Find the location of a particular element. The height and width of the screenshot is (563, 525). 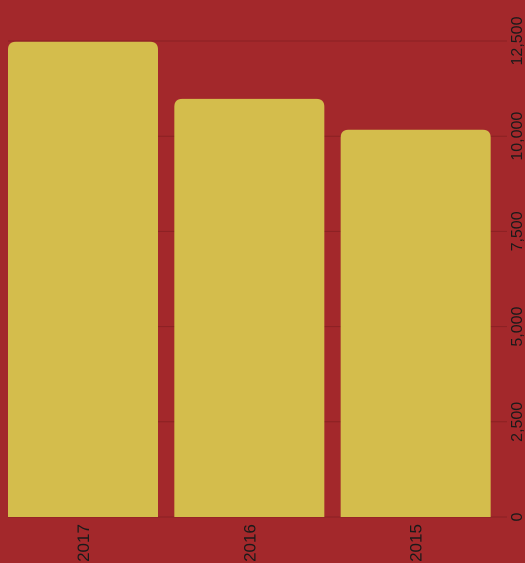

x-category-label: 2017 is located at coordinates (83, 543).